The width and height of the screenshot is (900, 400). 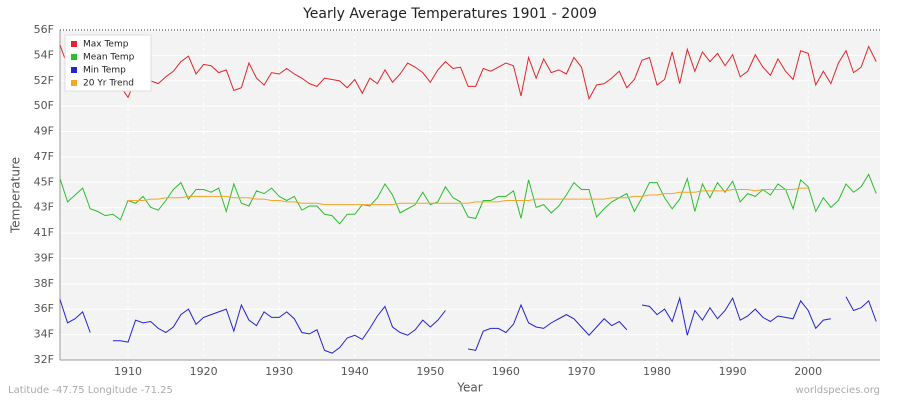 I want to click on x-tick-label: 1960, so click(x=506, y=371).